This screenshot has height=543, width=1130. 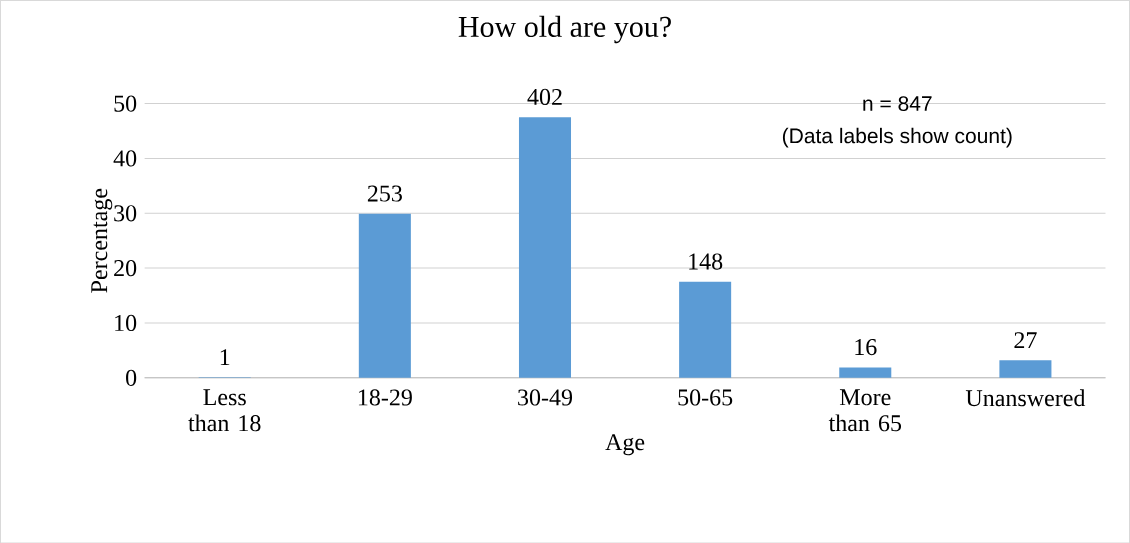 I want to click on annotation: 1, so click(x=225, y=356).